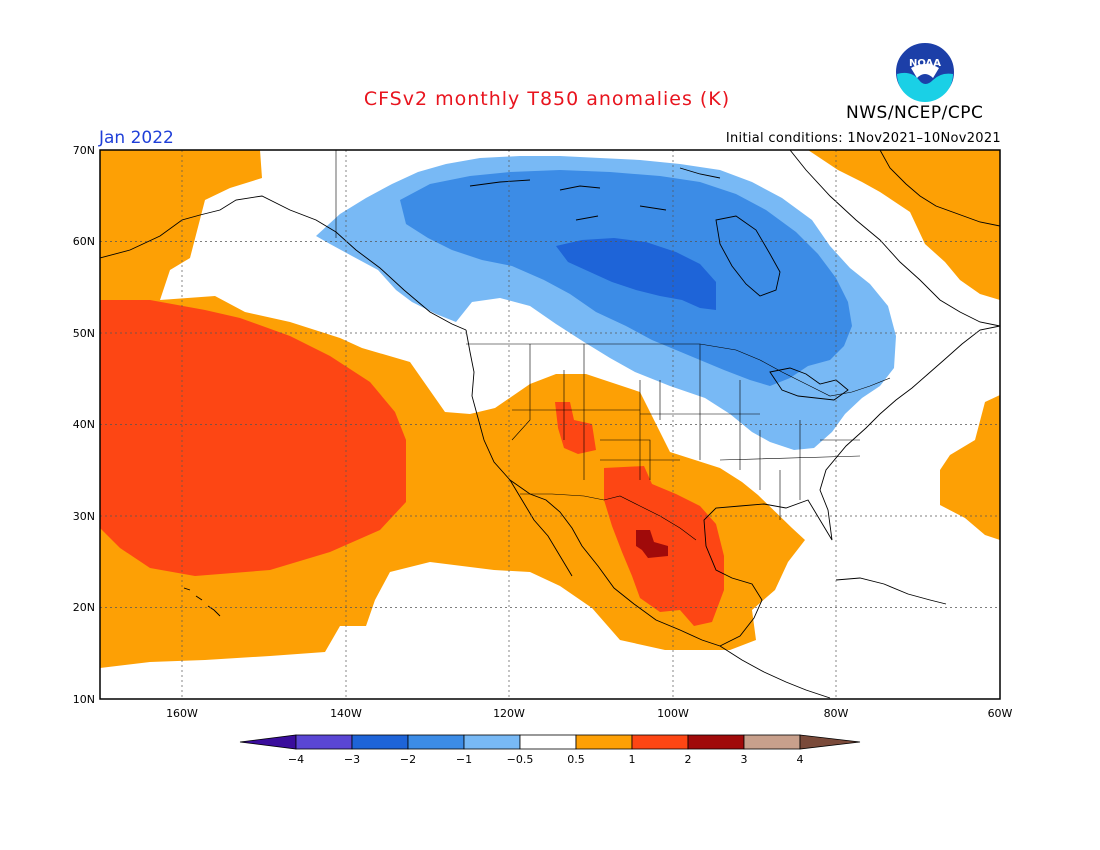 The image size is (1100, 850). Describe the element at coordinates (915, 113) in the screenshot. I see `agency-label: NWS/NCEP/CPC` at that location.